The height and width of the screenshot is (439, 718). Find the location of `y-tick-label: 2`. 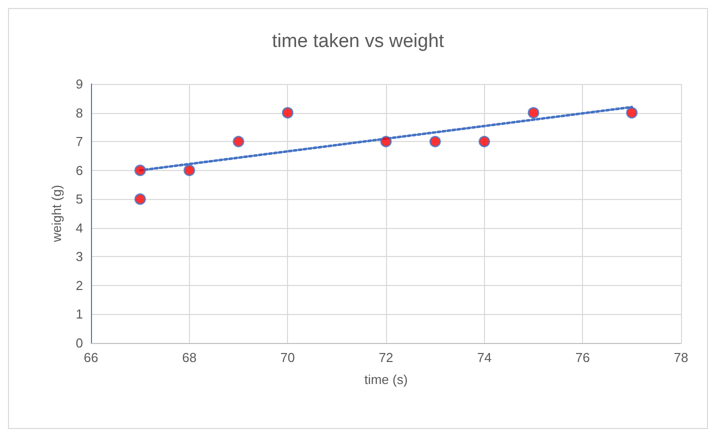

y-tick-label: 2 is located at coordinates (79, 285).